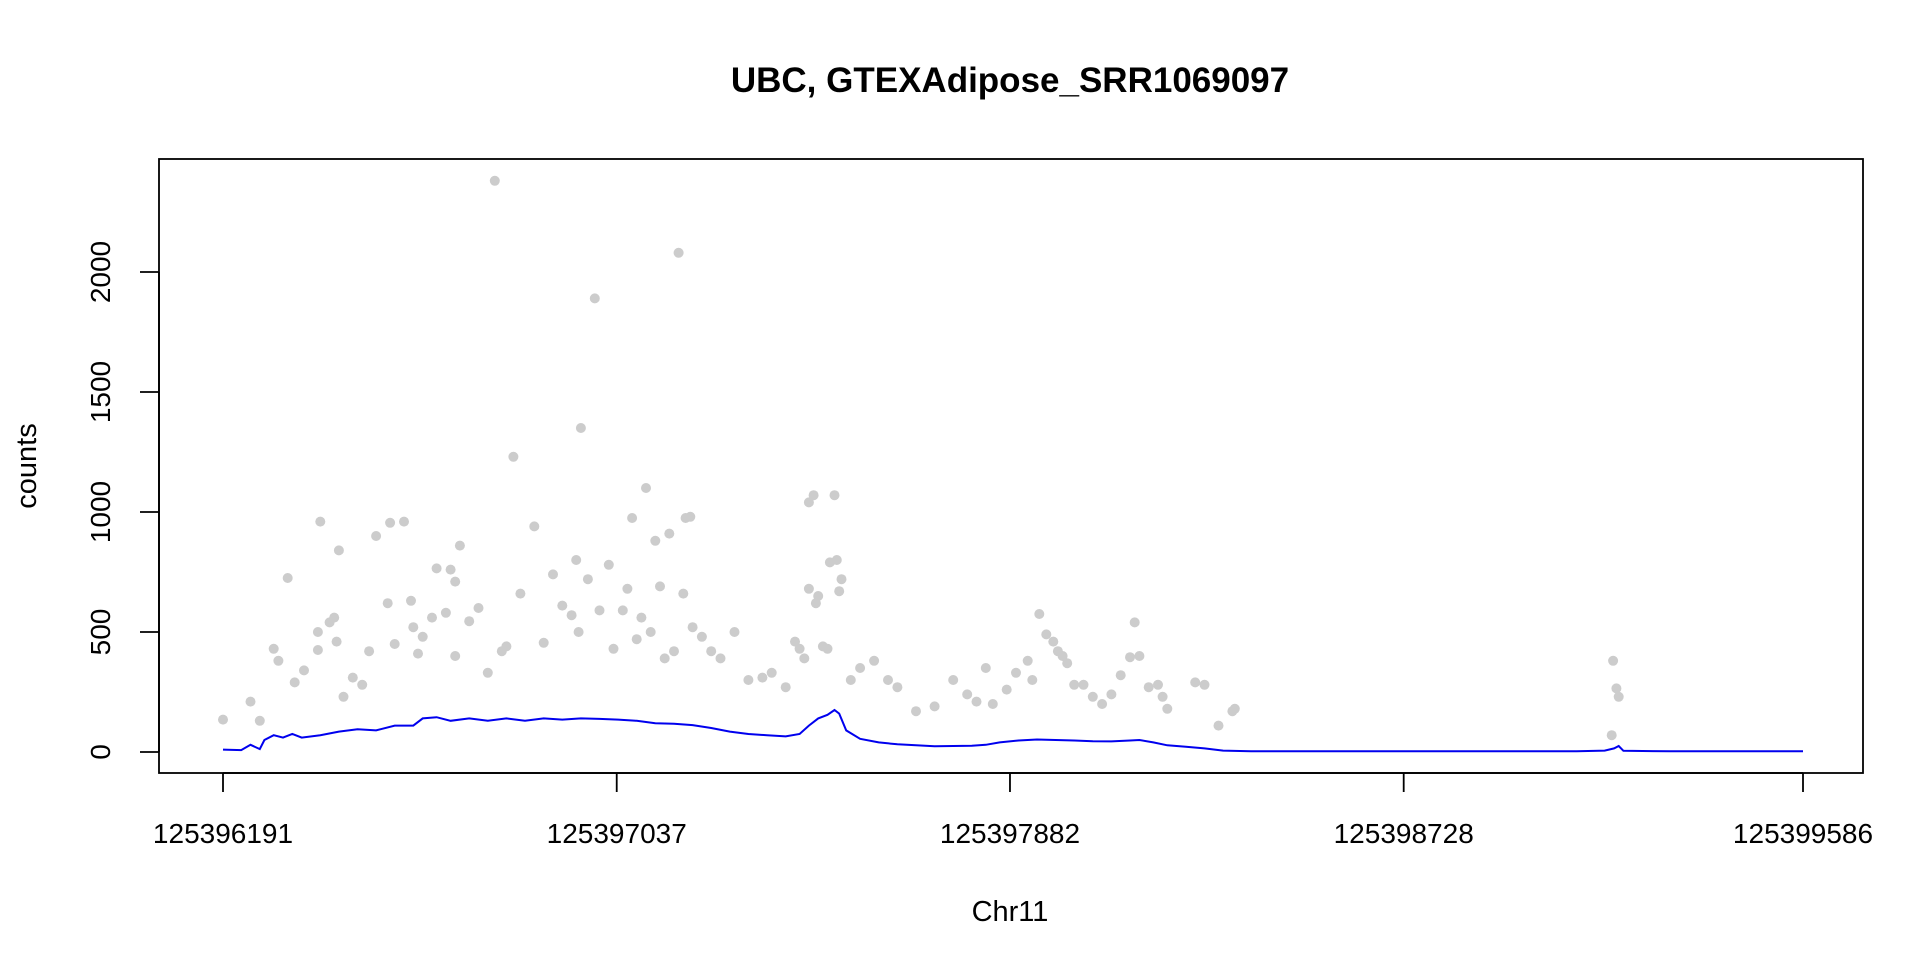 The width and height of the screenshot is (1920, 960). Describe the element at coordinates (1010, 833) in the screenshot. I see `x-tick-label: 125397882` at that location.